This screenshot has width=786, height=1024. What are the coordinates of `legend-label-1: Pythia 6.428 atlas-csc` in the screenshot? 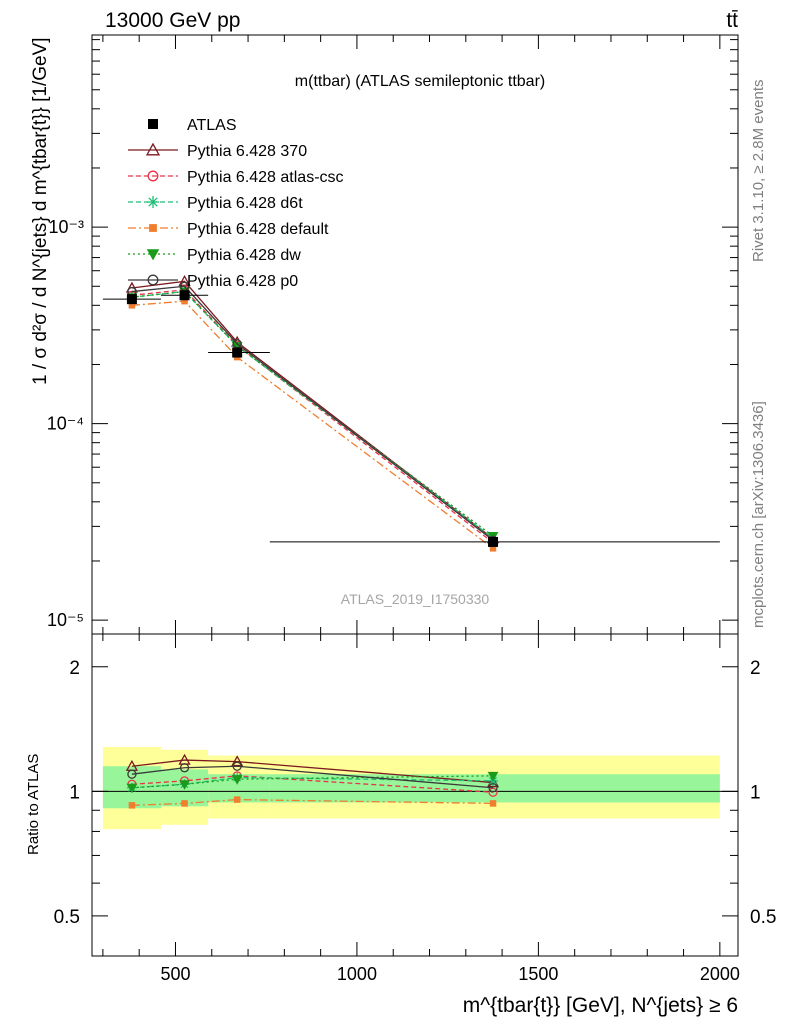 It's located at (265, 177).